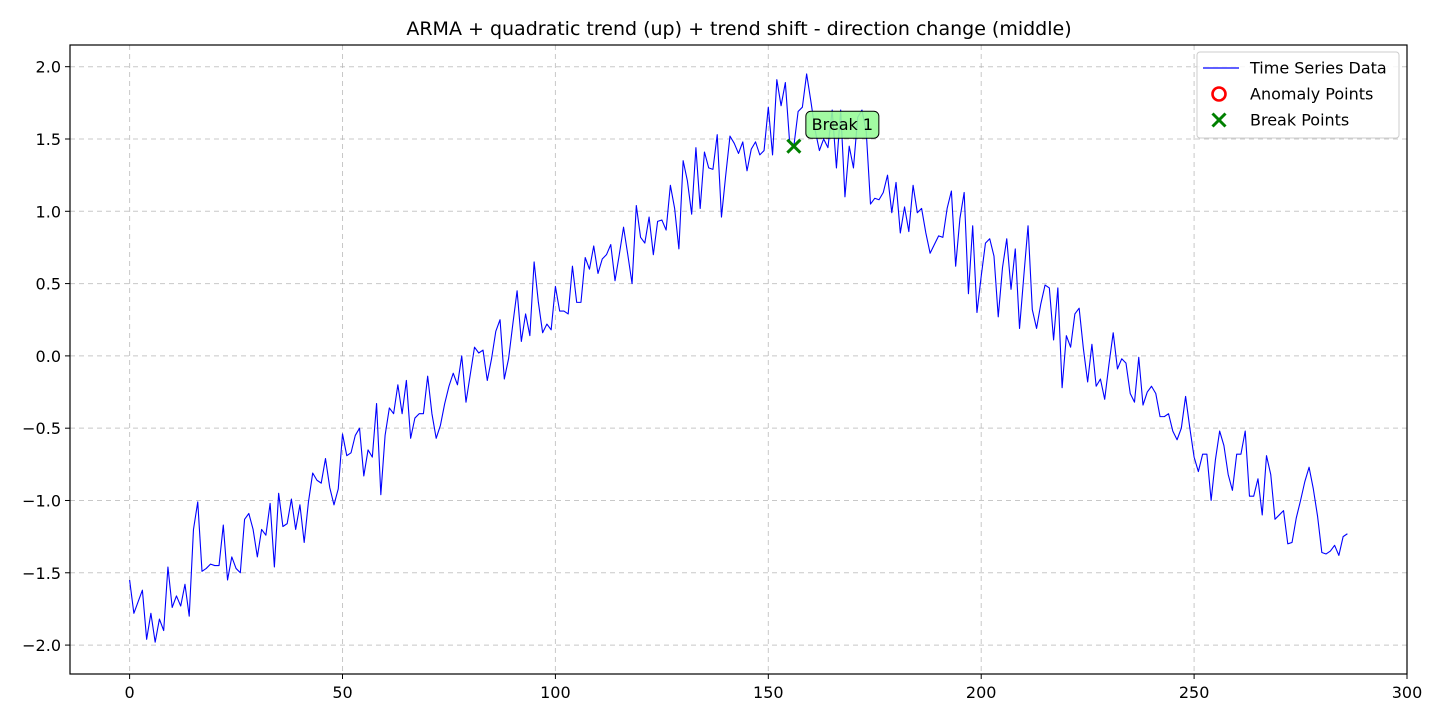 The image size is (1440, 720). What do you see at coordinates (768, 692) in the screenshot?
I see `x-tick-label: 150` at bounding box center [768, 692].